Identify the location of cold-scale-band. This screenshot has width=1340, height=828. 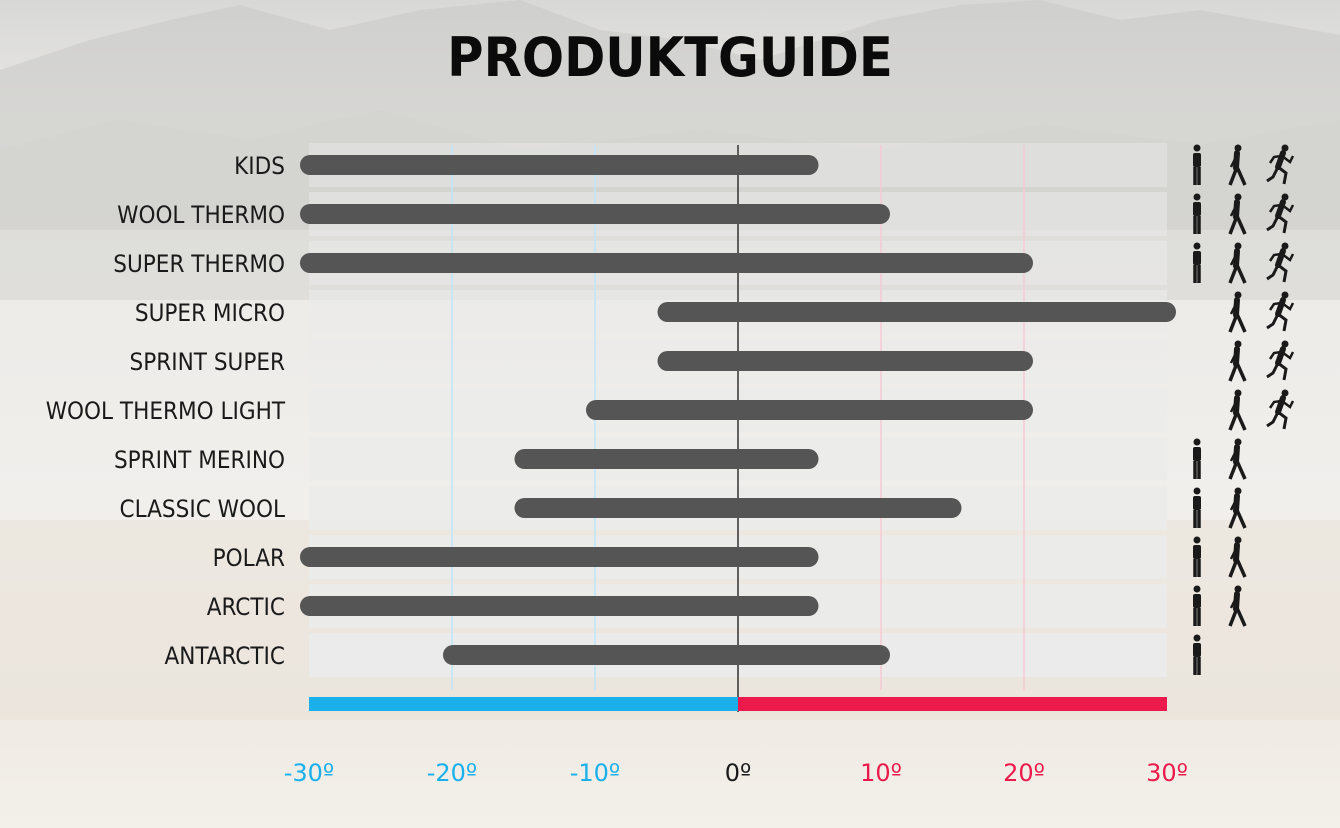
(523, 704).